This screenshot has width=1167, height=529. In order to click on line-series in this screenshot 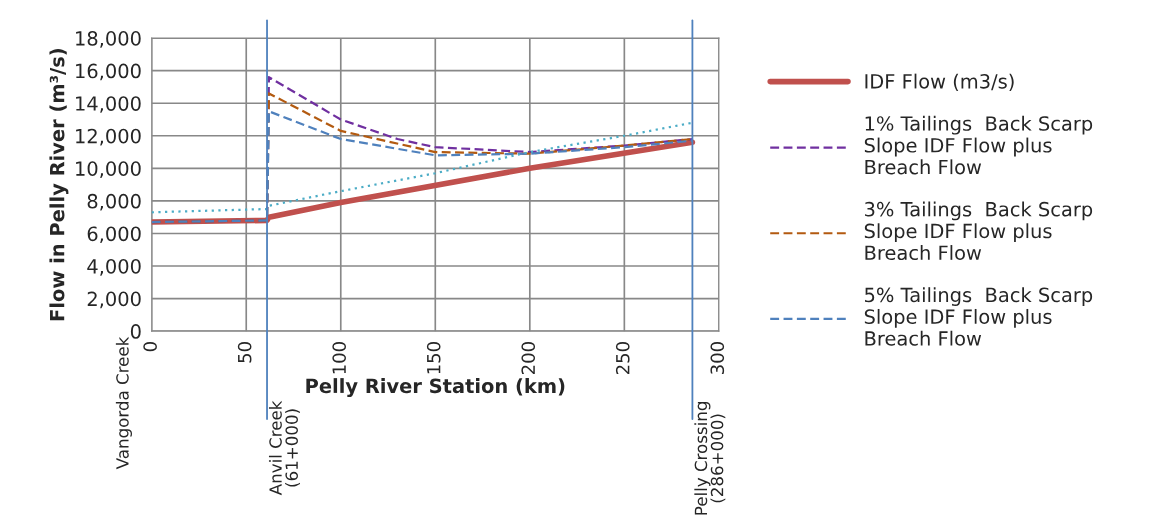, I will do `click(422, 167)`.